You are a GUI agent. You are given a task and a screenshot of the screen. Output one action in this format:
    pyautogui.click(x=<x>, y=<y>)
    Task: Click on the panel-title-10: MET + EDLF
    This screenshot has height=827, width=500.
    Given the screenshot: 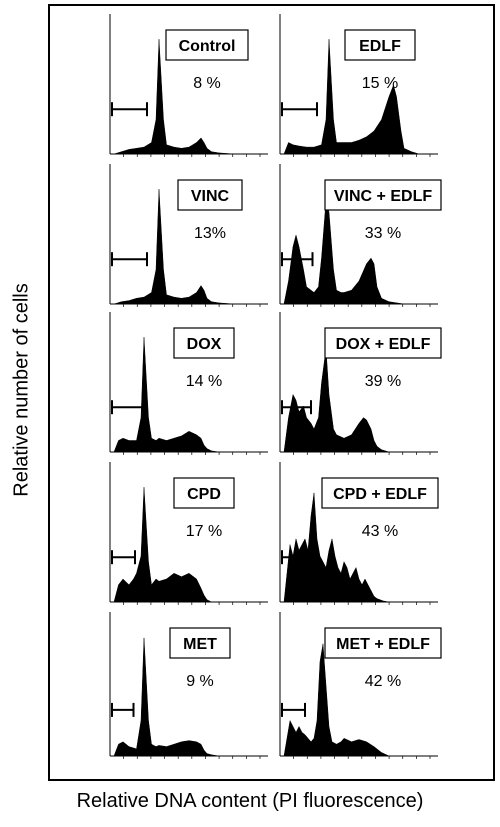 What is the action you would take?
    pyautogui.click(x=383, y=644)
    